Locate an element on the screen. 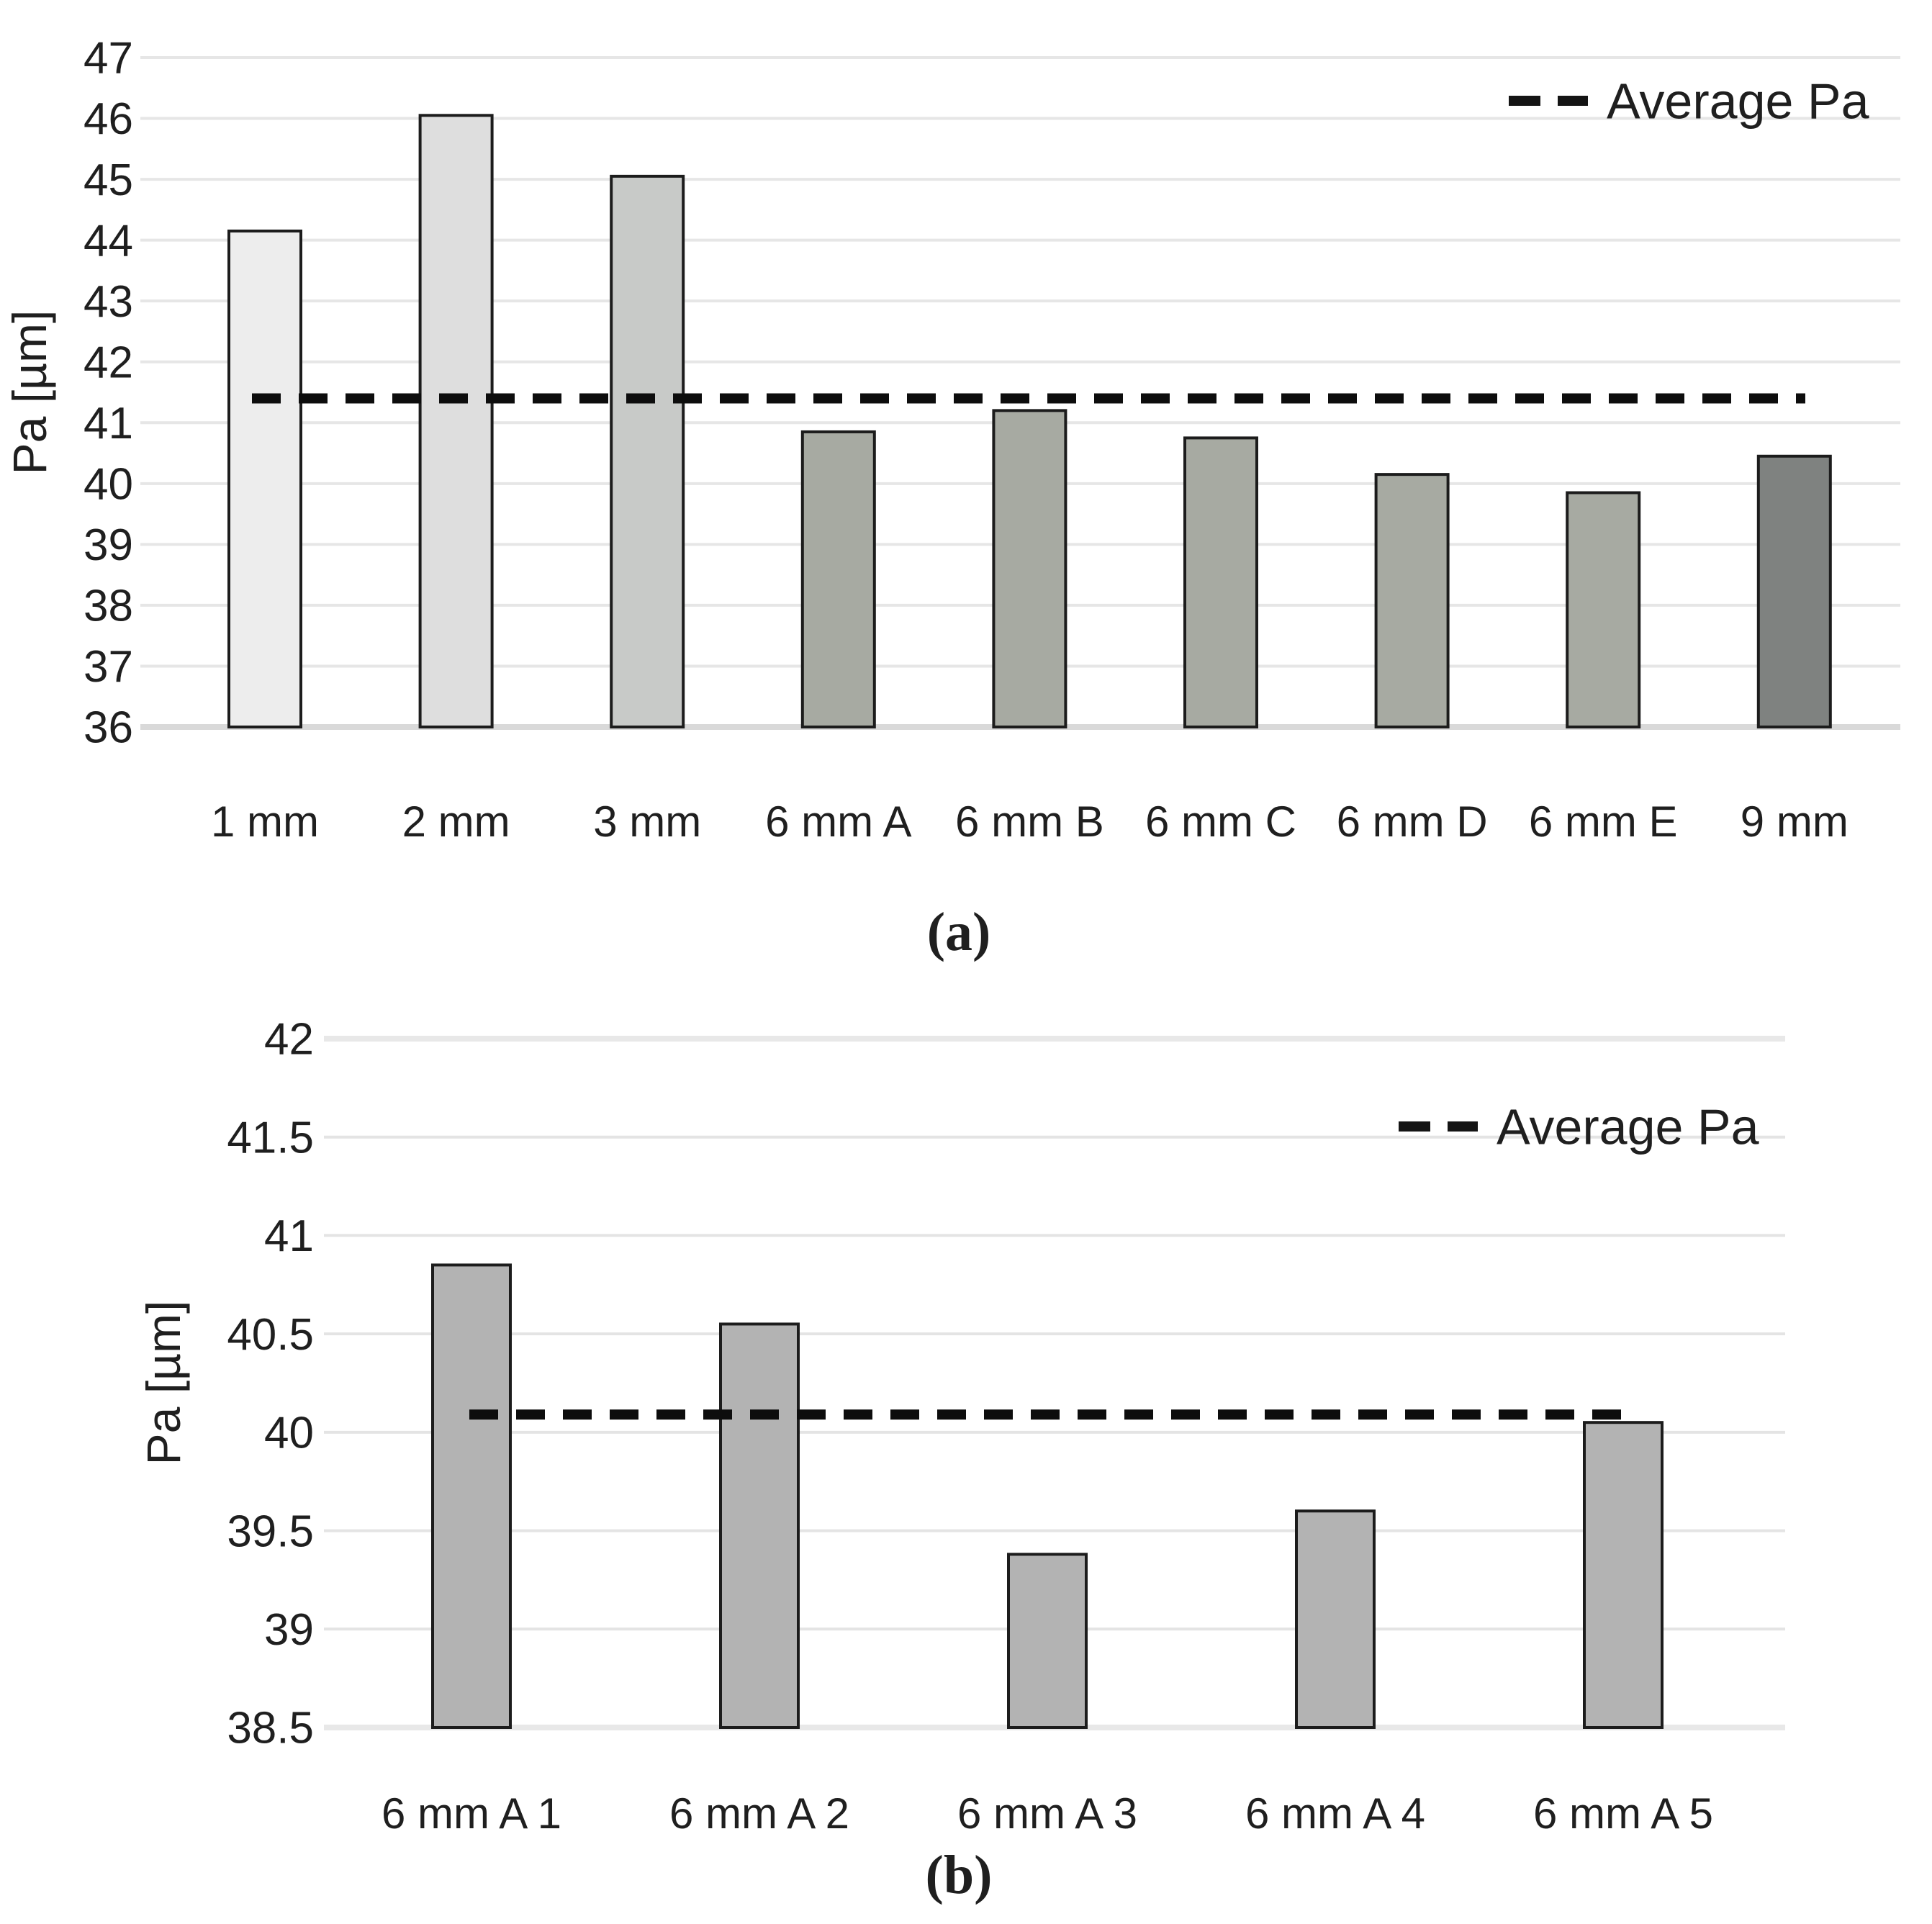 This screenshot has height=1924, width=1932. x-tick-label-3 mm: 3 mm is located at coordinates (647, 822).